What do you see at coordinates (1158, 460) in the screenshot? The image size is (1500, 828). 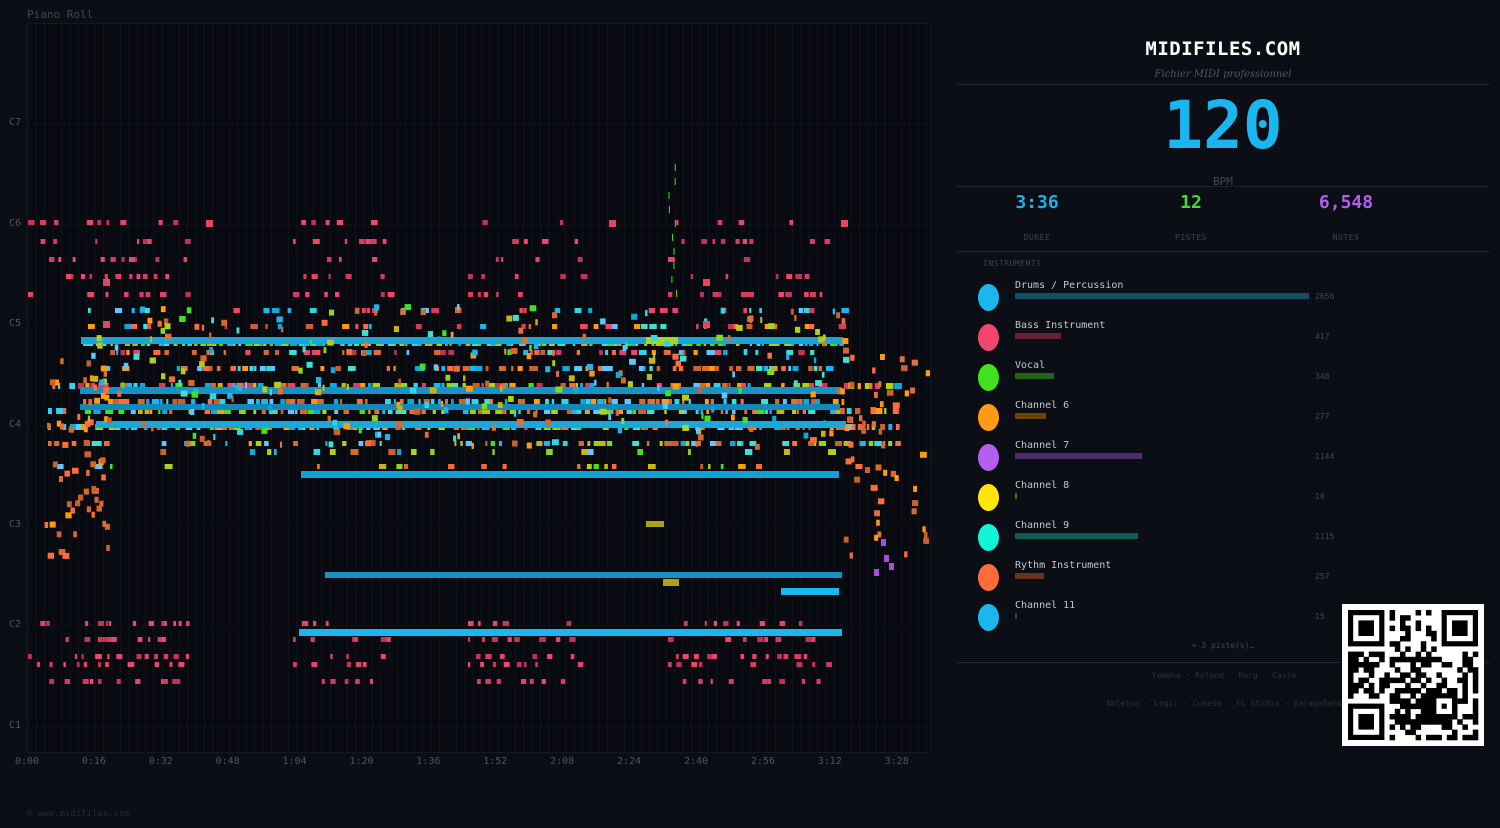 I see `instrument-row: Channel 7 1144` at bounding box center [1158, 460].